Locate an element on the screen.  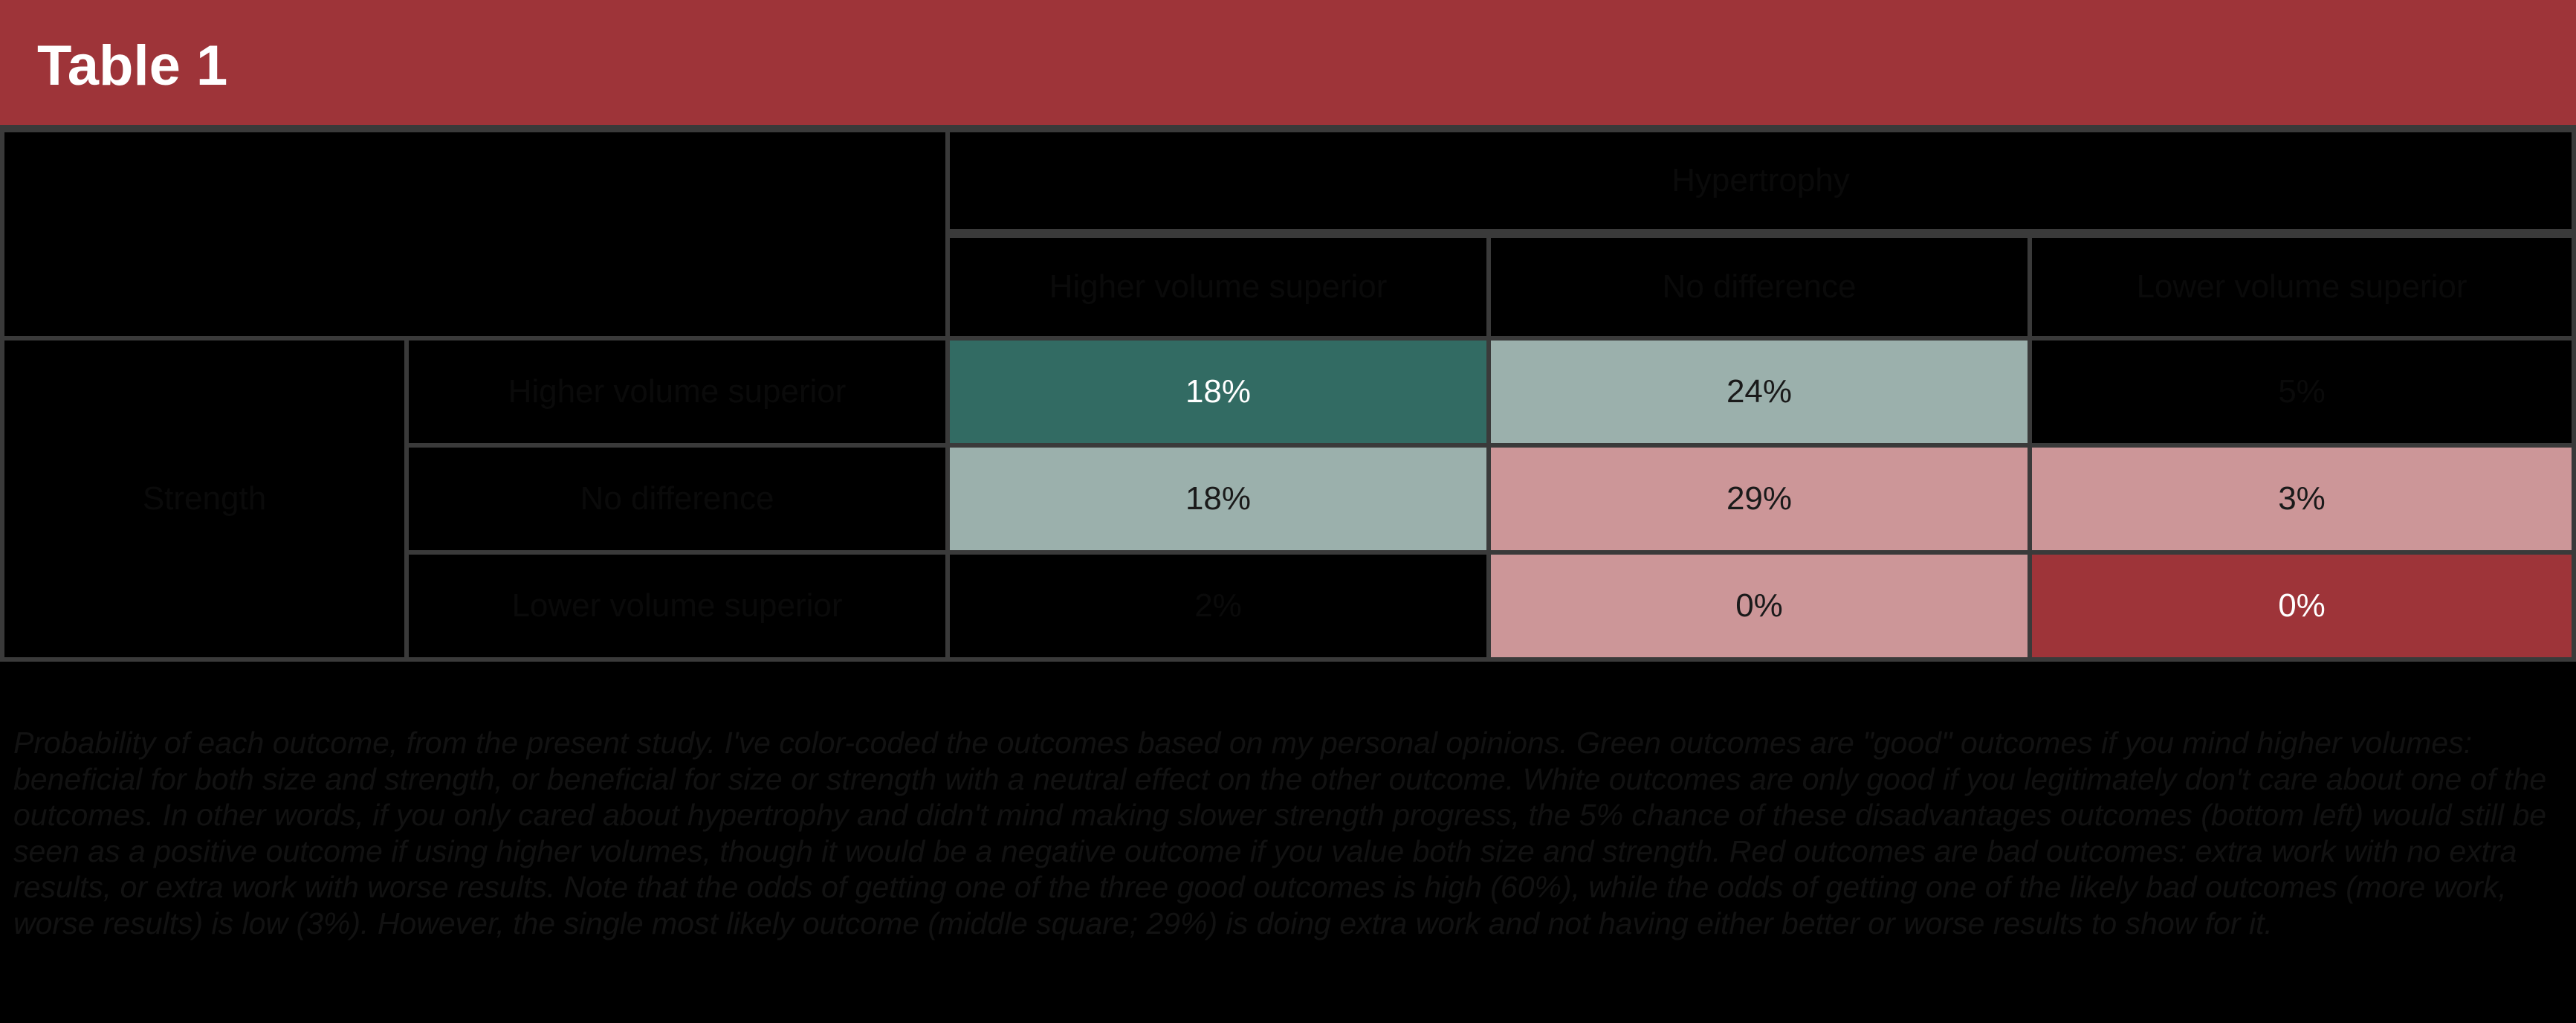
cell-r3-c2: 0% is located at coordinates (1759, 606).